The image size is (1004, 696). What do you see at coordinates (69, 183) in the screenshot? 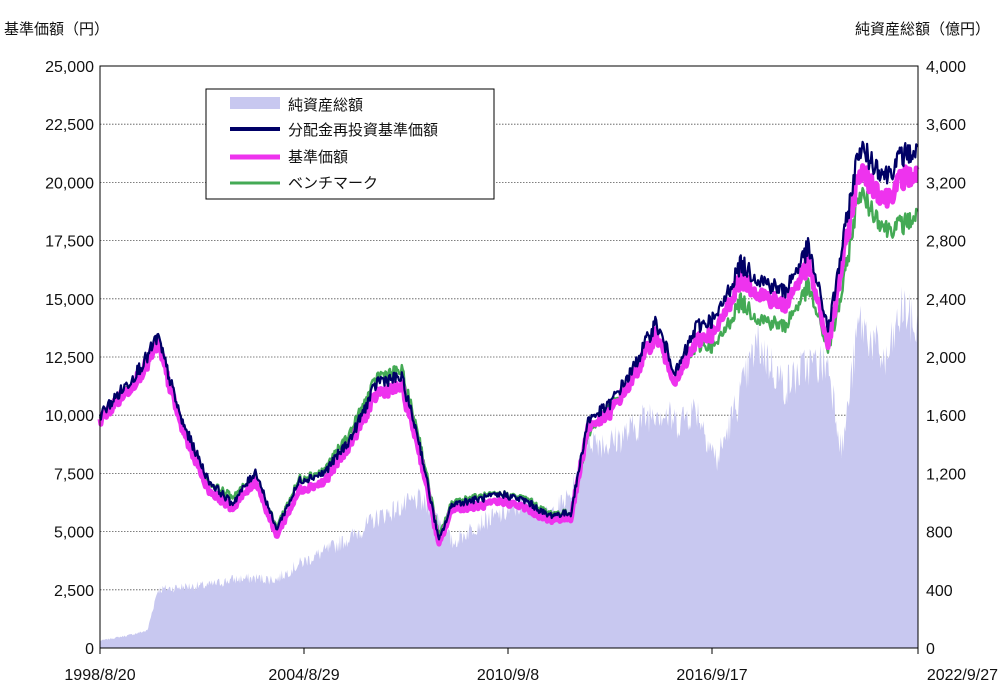
I see `left-tick-label: 20,000` at bounding box center [69, 183].